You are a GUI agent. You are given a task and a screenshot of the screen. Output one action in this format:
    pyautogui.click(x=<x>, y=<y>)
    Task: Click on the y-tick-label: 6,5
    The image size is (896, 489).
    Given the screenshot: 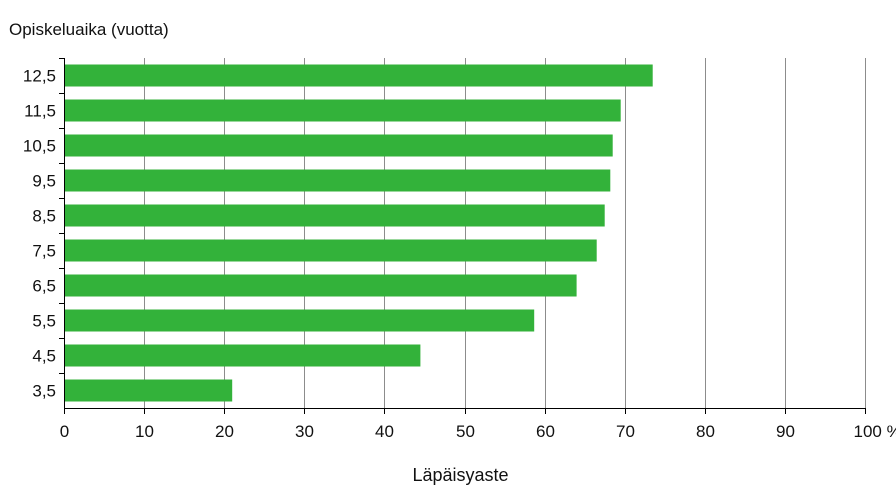 What is the action you would take?
    pyautogui.click(x=44, y=286)
    